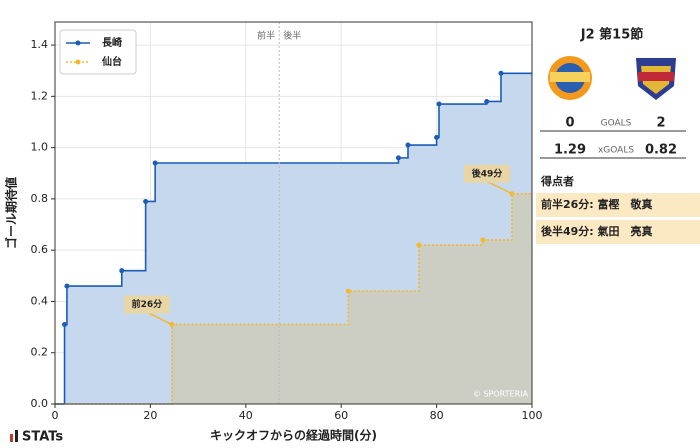 Image resolution: width=700 pixels, height=448 pixels. I want to click on y-axis-label: ゴール期待値, so click(11, 213).